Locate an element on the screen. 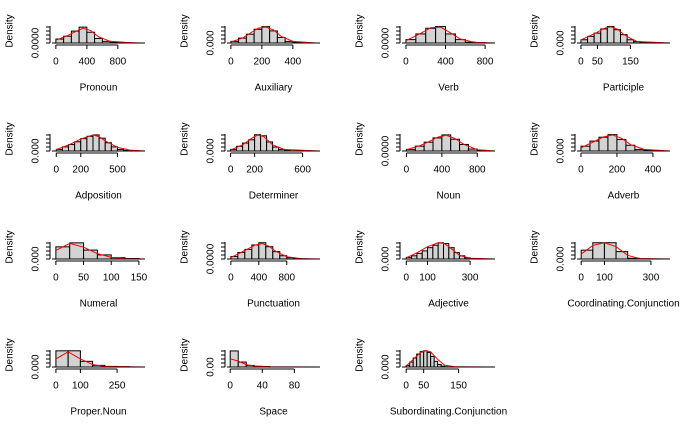 The image size is (700, 432). x-axis-label: Subordinating.Conjunction is located at coordinates (448, 412).